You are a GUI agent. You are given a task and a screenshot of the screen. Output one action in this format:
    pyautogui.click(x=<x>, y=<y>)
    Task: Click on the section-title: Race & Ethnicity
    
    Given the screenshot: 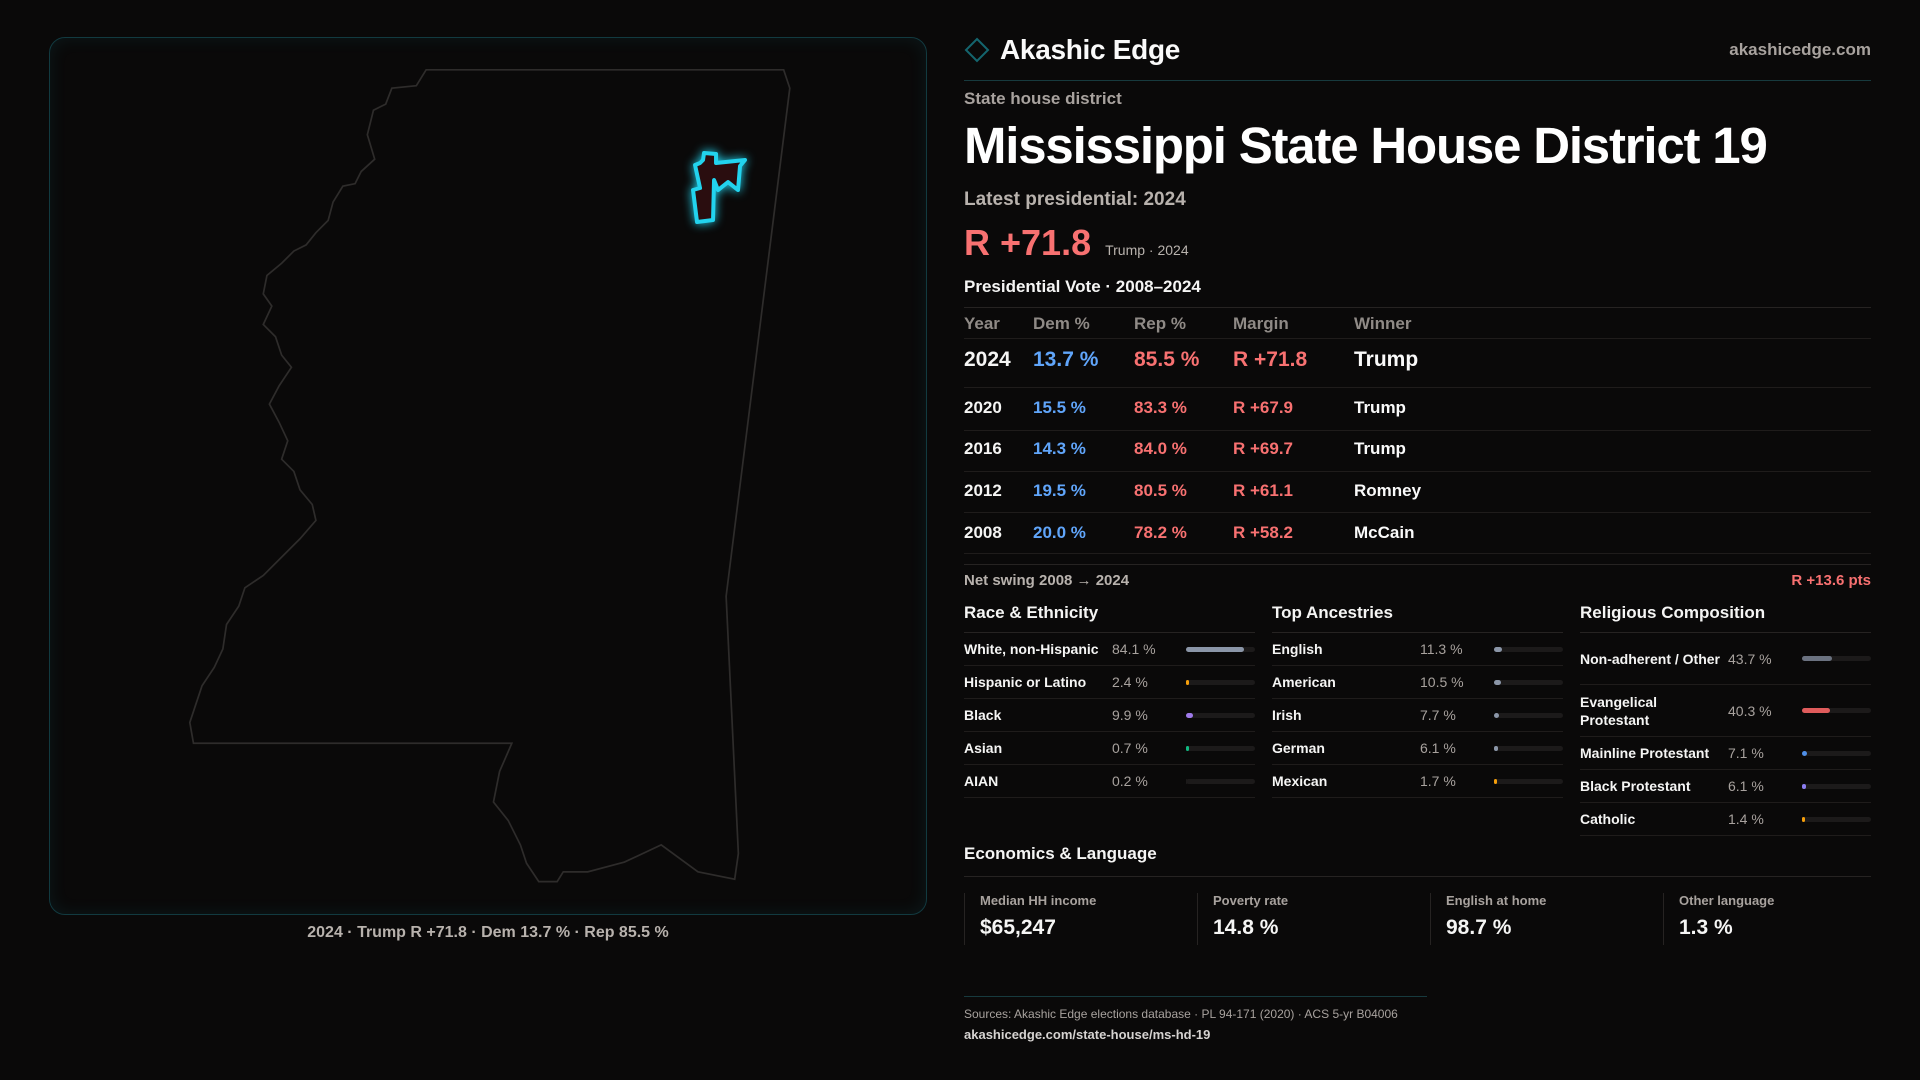 What is the action you would take?
    pyautogui.click(x=1109, y=616)
    